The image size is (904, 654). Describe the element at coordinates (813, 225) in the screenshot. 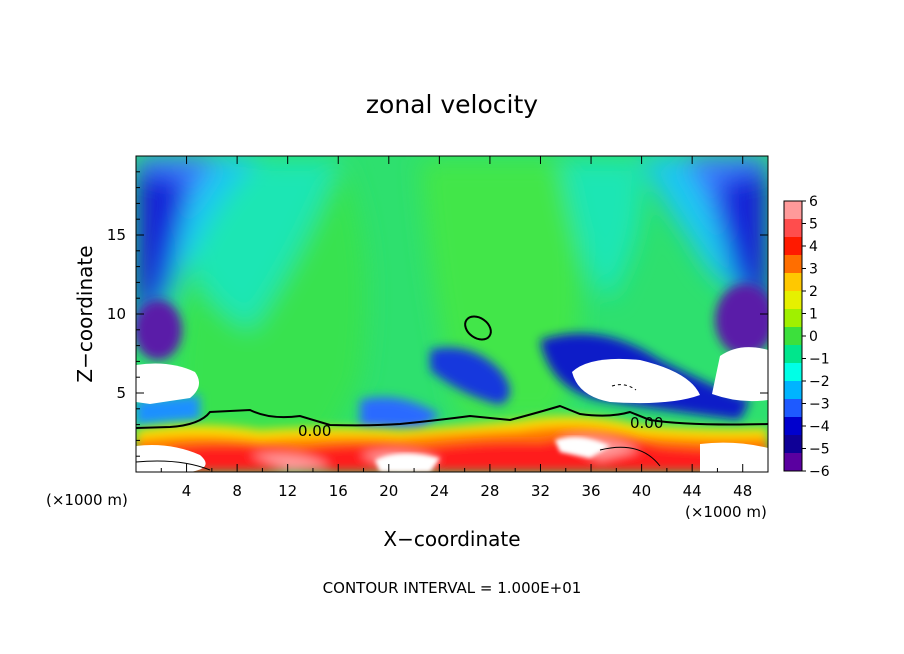

I see `colorbar-label: 5` at that location.